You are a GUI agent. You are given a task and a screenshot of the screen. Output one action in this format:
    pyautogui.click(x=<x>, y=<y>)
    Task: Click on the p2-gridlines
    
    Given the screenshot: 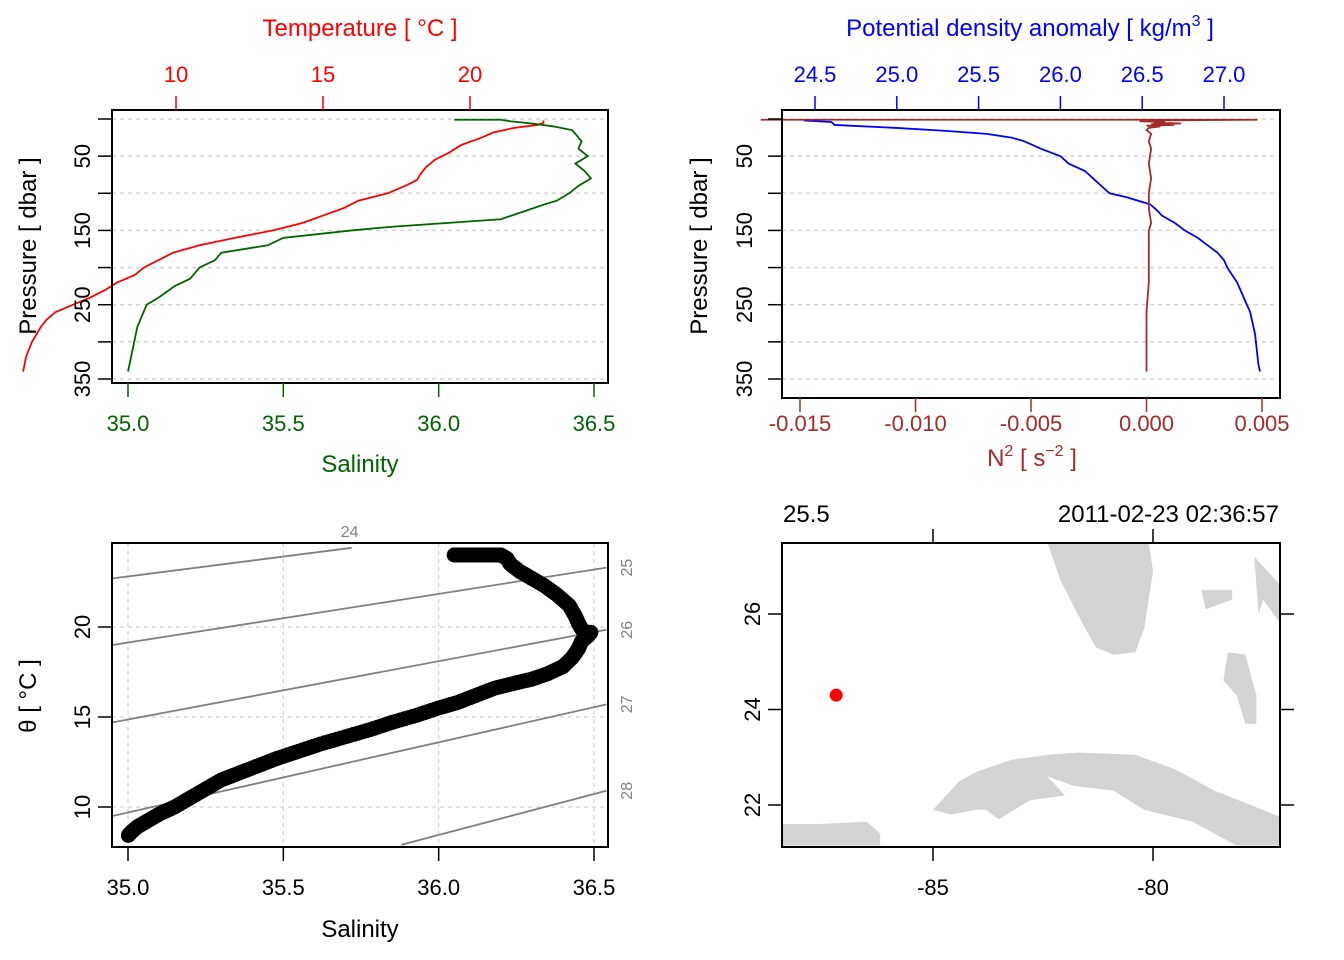 What is the action you would take?
    pyautogui.click(x=1031, y=249)
    